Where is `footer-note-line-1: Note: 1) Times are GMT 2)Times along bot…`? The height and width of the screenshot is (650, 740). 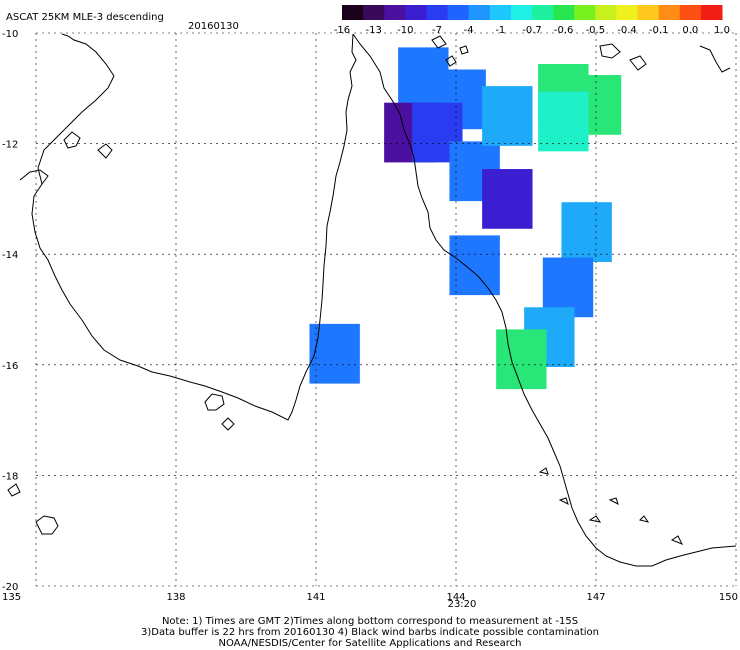 footer-note-line-1: Note: 1) Times are GMT 2)Times along bot… is located at coordinates (370, 621).